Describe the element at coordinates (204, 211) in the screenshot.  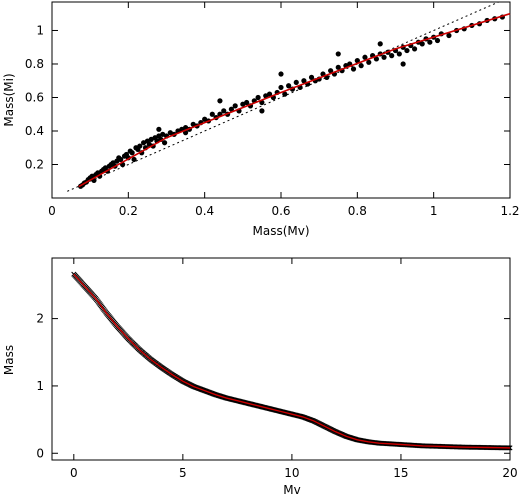
I see `x-tick-label: 0.4` at that location.